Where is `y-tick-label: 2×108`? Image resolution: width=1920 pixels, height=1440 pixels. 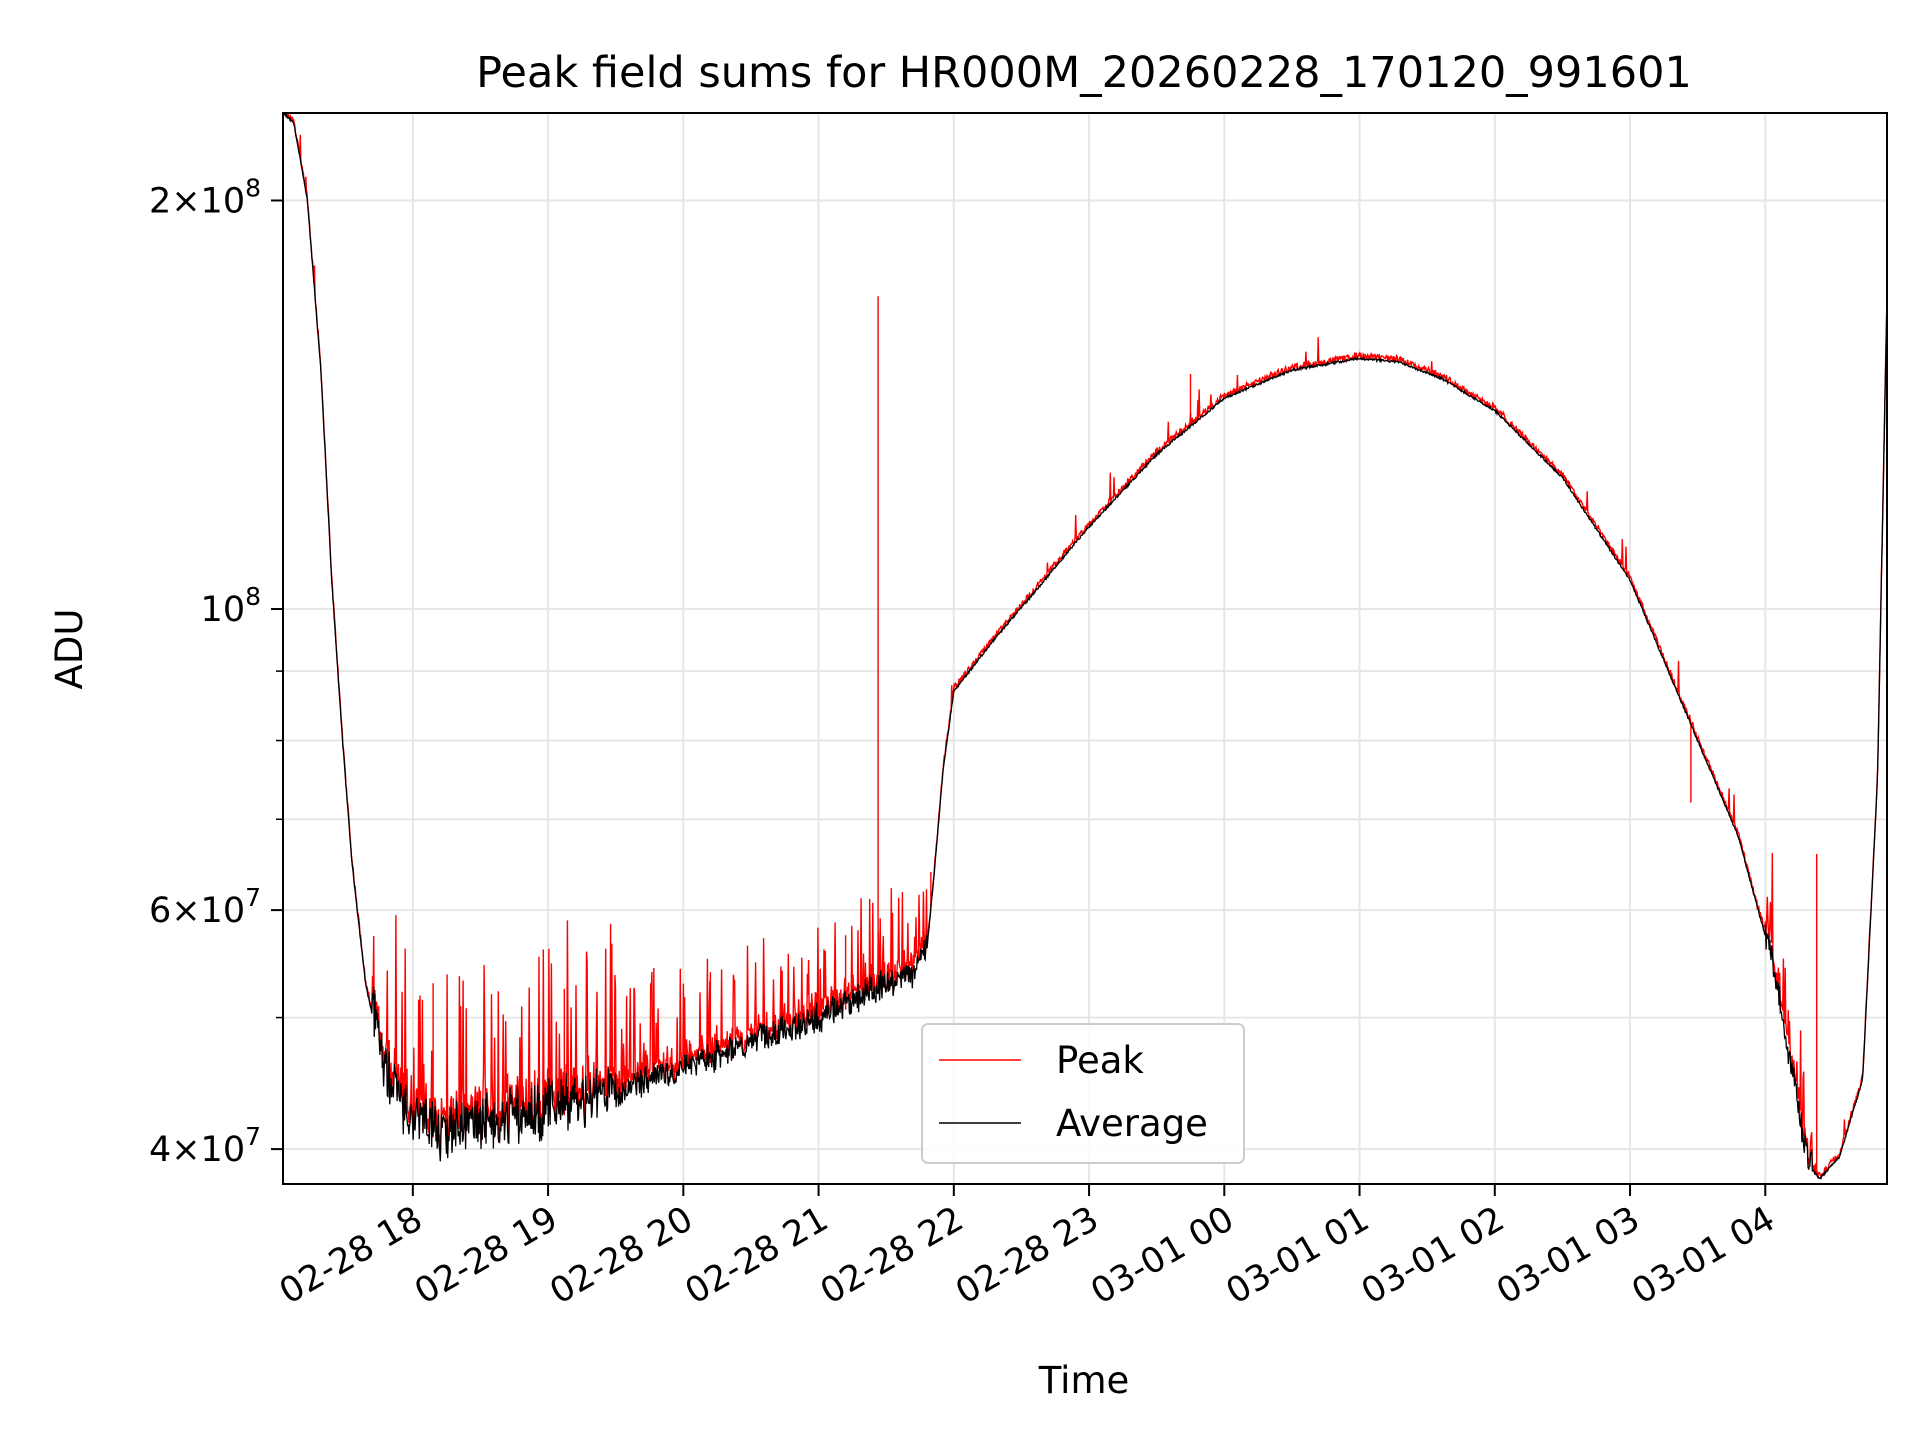
y-tick-label: 2×108 is located at coordinates (205, 197).